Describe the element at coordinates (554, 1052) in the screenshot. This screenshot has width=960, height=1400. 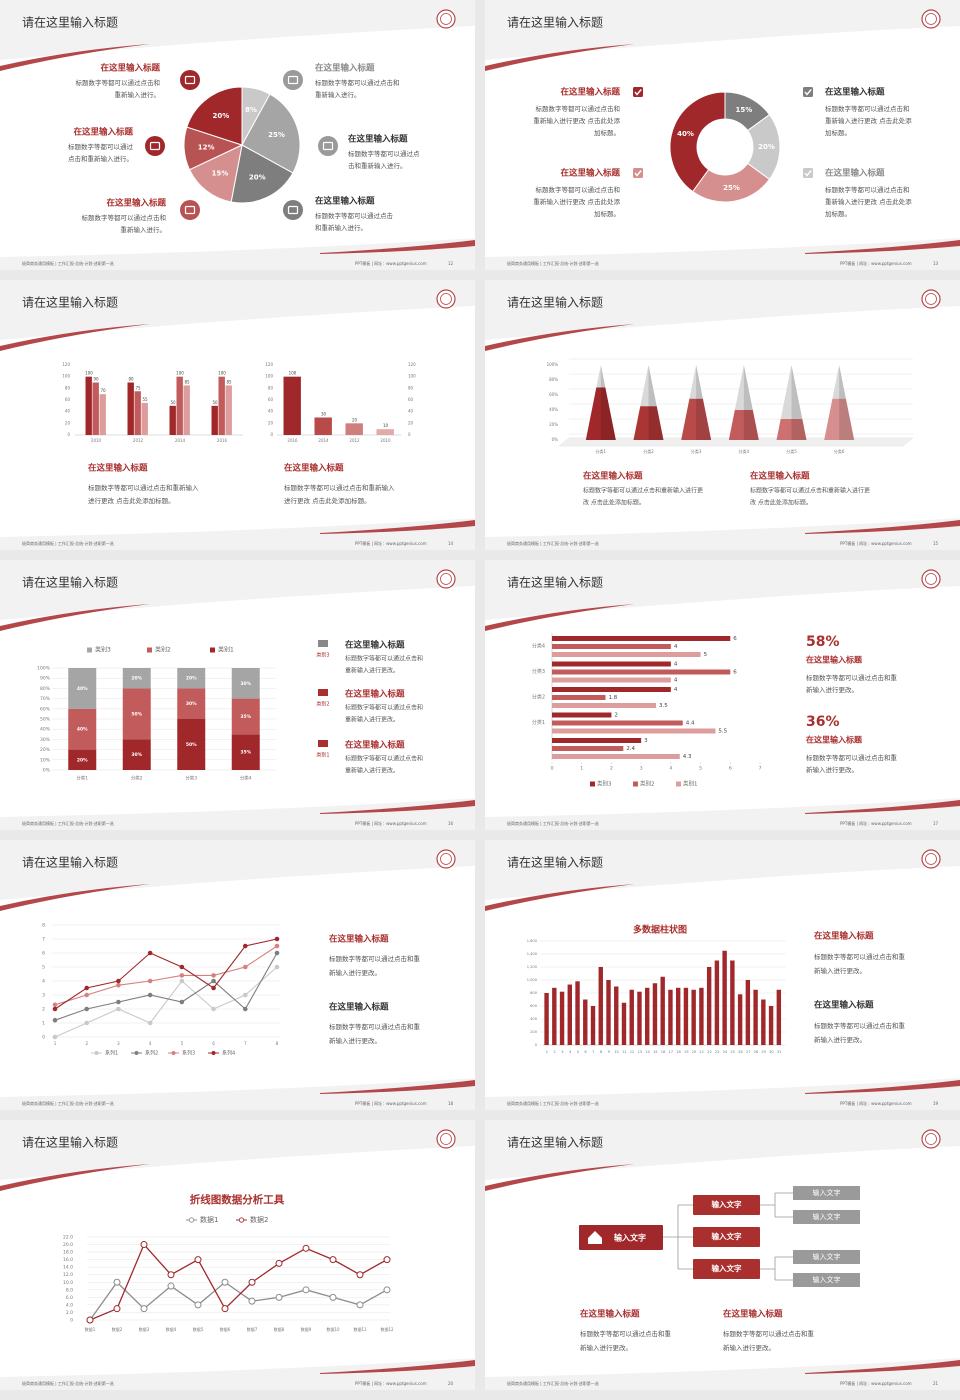
I see `x-tick-label: 2` at that location.